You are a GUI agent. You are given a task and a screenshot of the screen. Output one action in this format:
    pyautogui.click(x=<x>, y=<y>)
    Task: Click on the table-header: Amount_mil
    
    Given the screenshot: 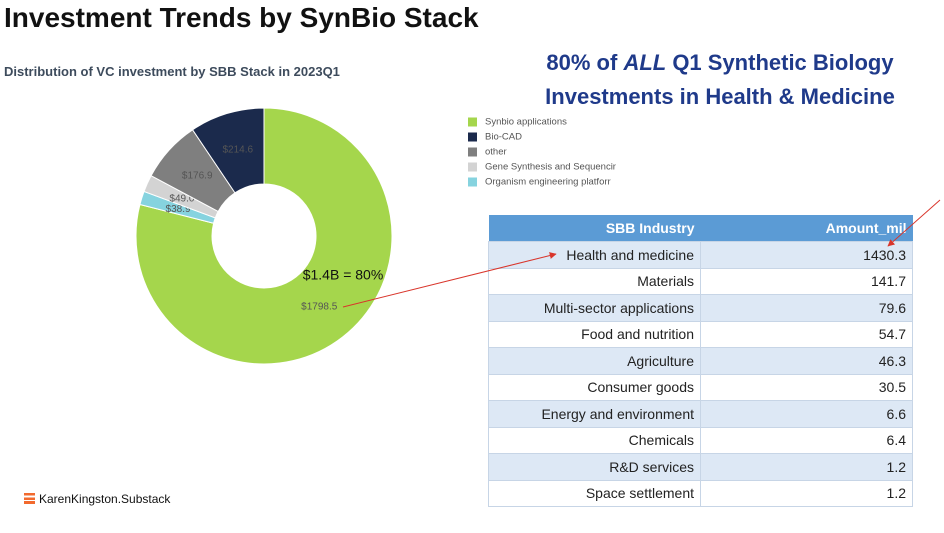 What is the action you would take?
    pyautogui.click(x=806, y=228)
    